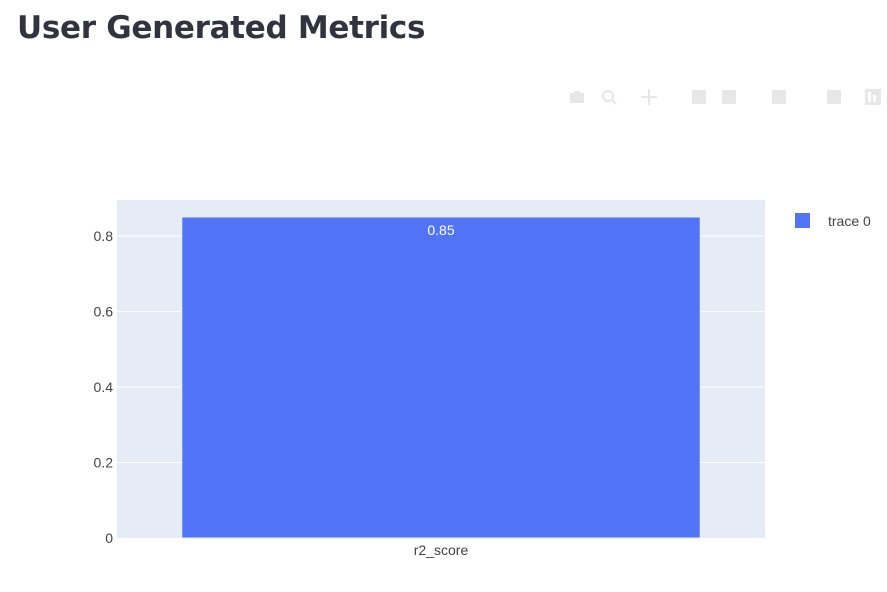 Image resolution: width=887 pixels, height=592 pixels. Describe the element at coordinates (104, 311) in the screenshot. I see `y-tick-label: 0.6` at that location.